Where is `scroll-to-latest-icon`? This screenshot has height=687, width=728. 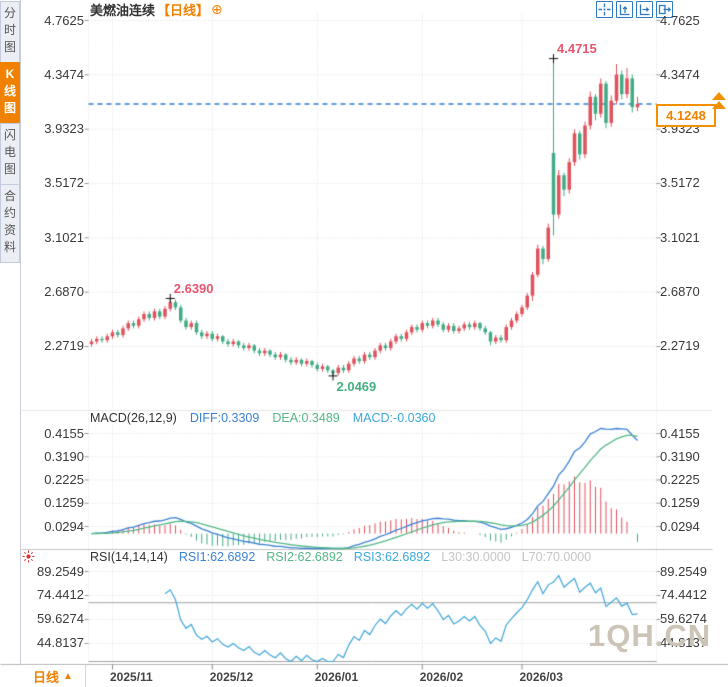 scroll-to-latest-icon is located at coordinates (719, 101).